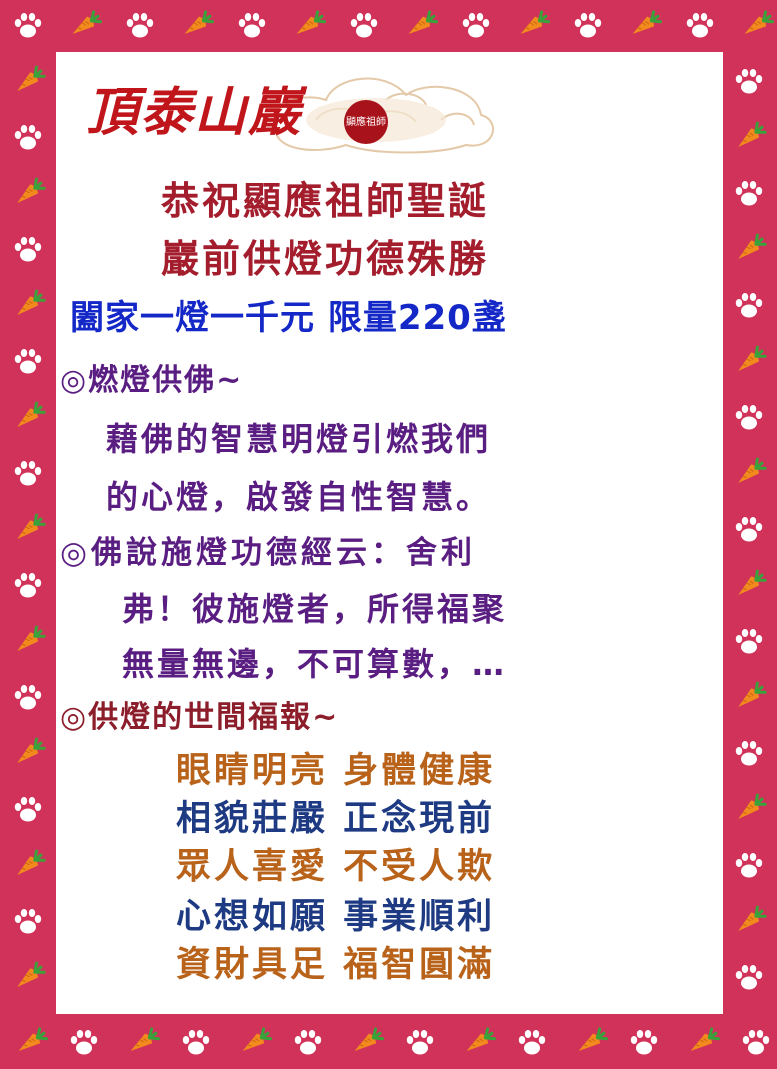  Describe the element at coordinates (200, 717) in the screenshot. I see `section-heading-3: ◎供燈的世間福報~` at that location.